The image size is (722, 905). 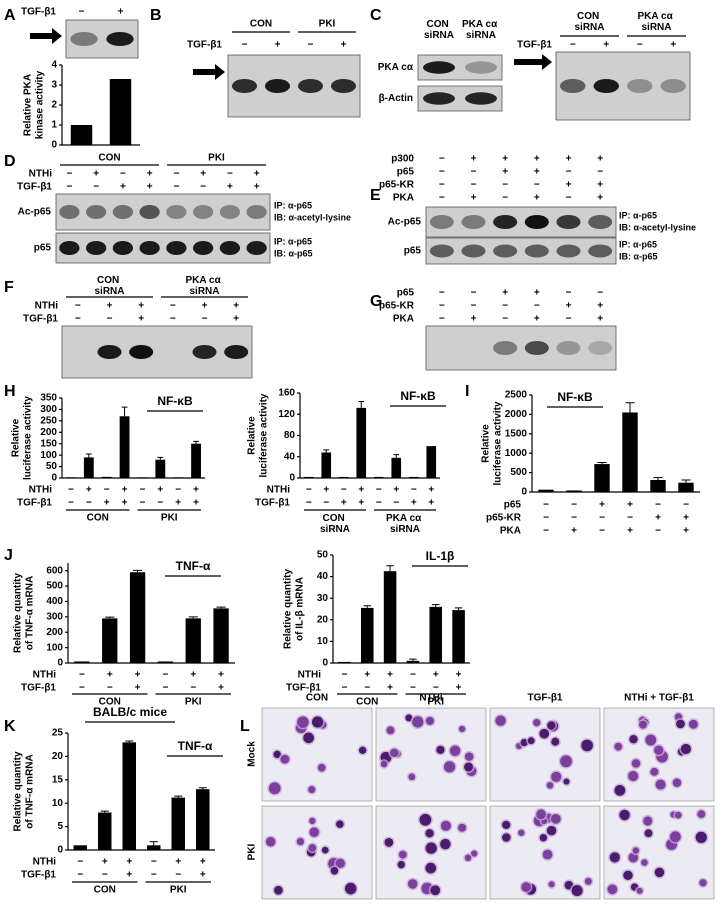 What do you see at coordinates (312, 217) in the screenshot?
I see `row-note: IB: α-acetyl-lysine` at bounding box center [312, 217].